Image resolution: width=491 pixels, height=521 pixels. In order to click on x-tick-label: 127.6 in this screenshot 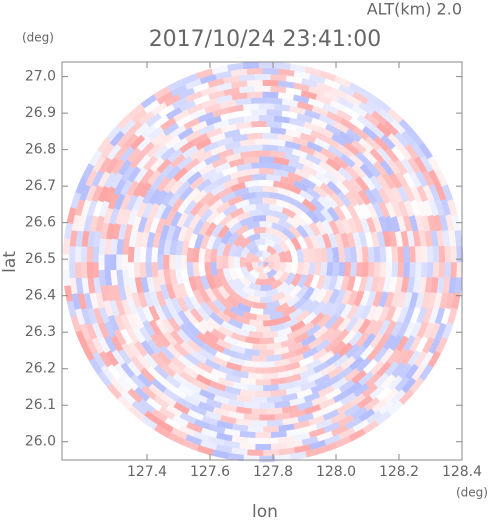, I will do `click(210, 472)`.